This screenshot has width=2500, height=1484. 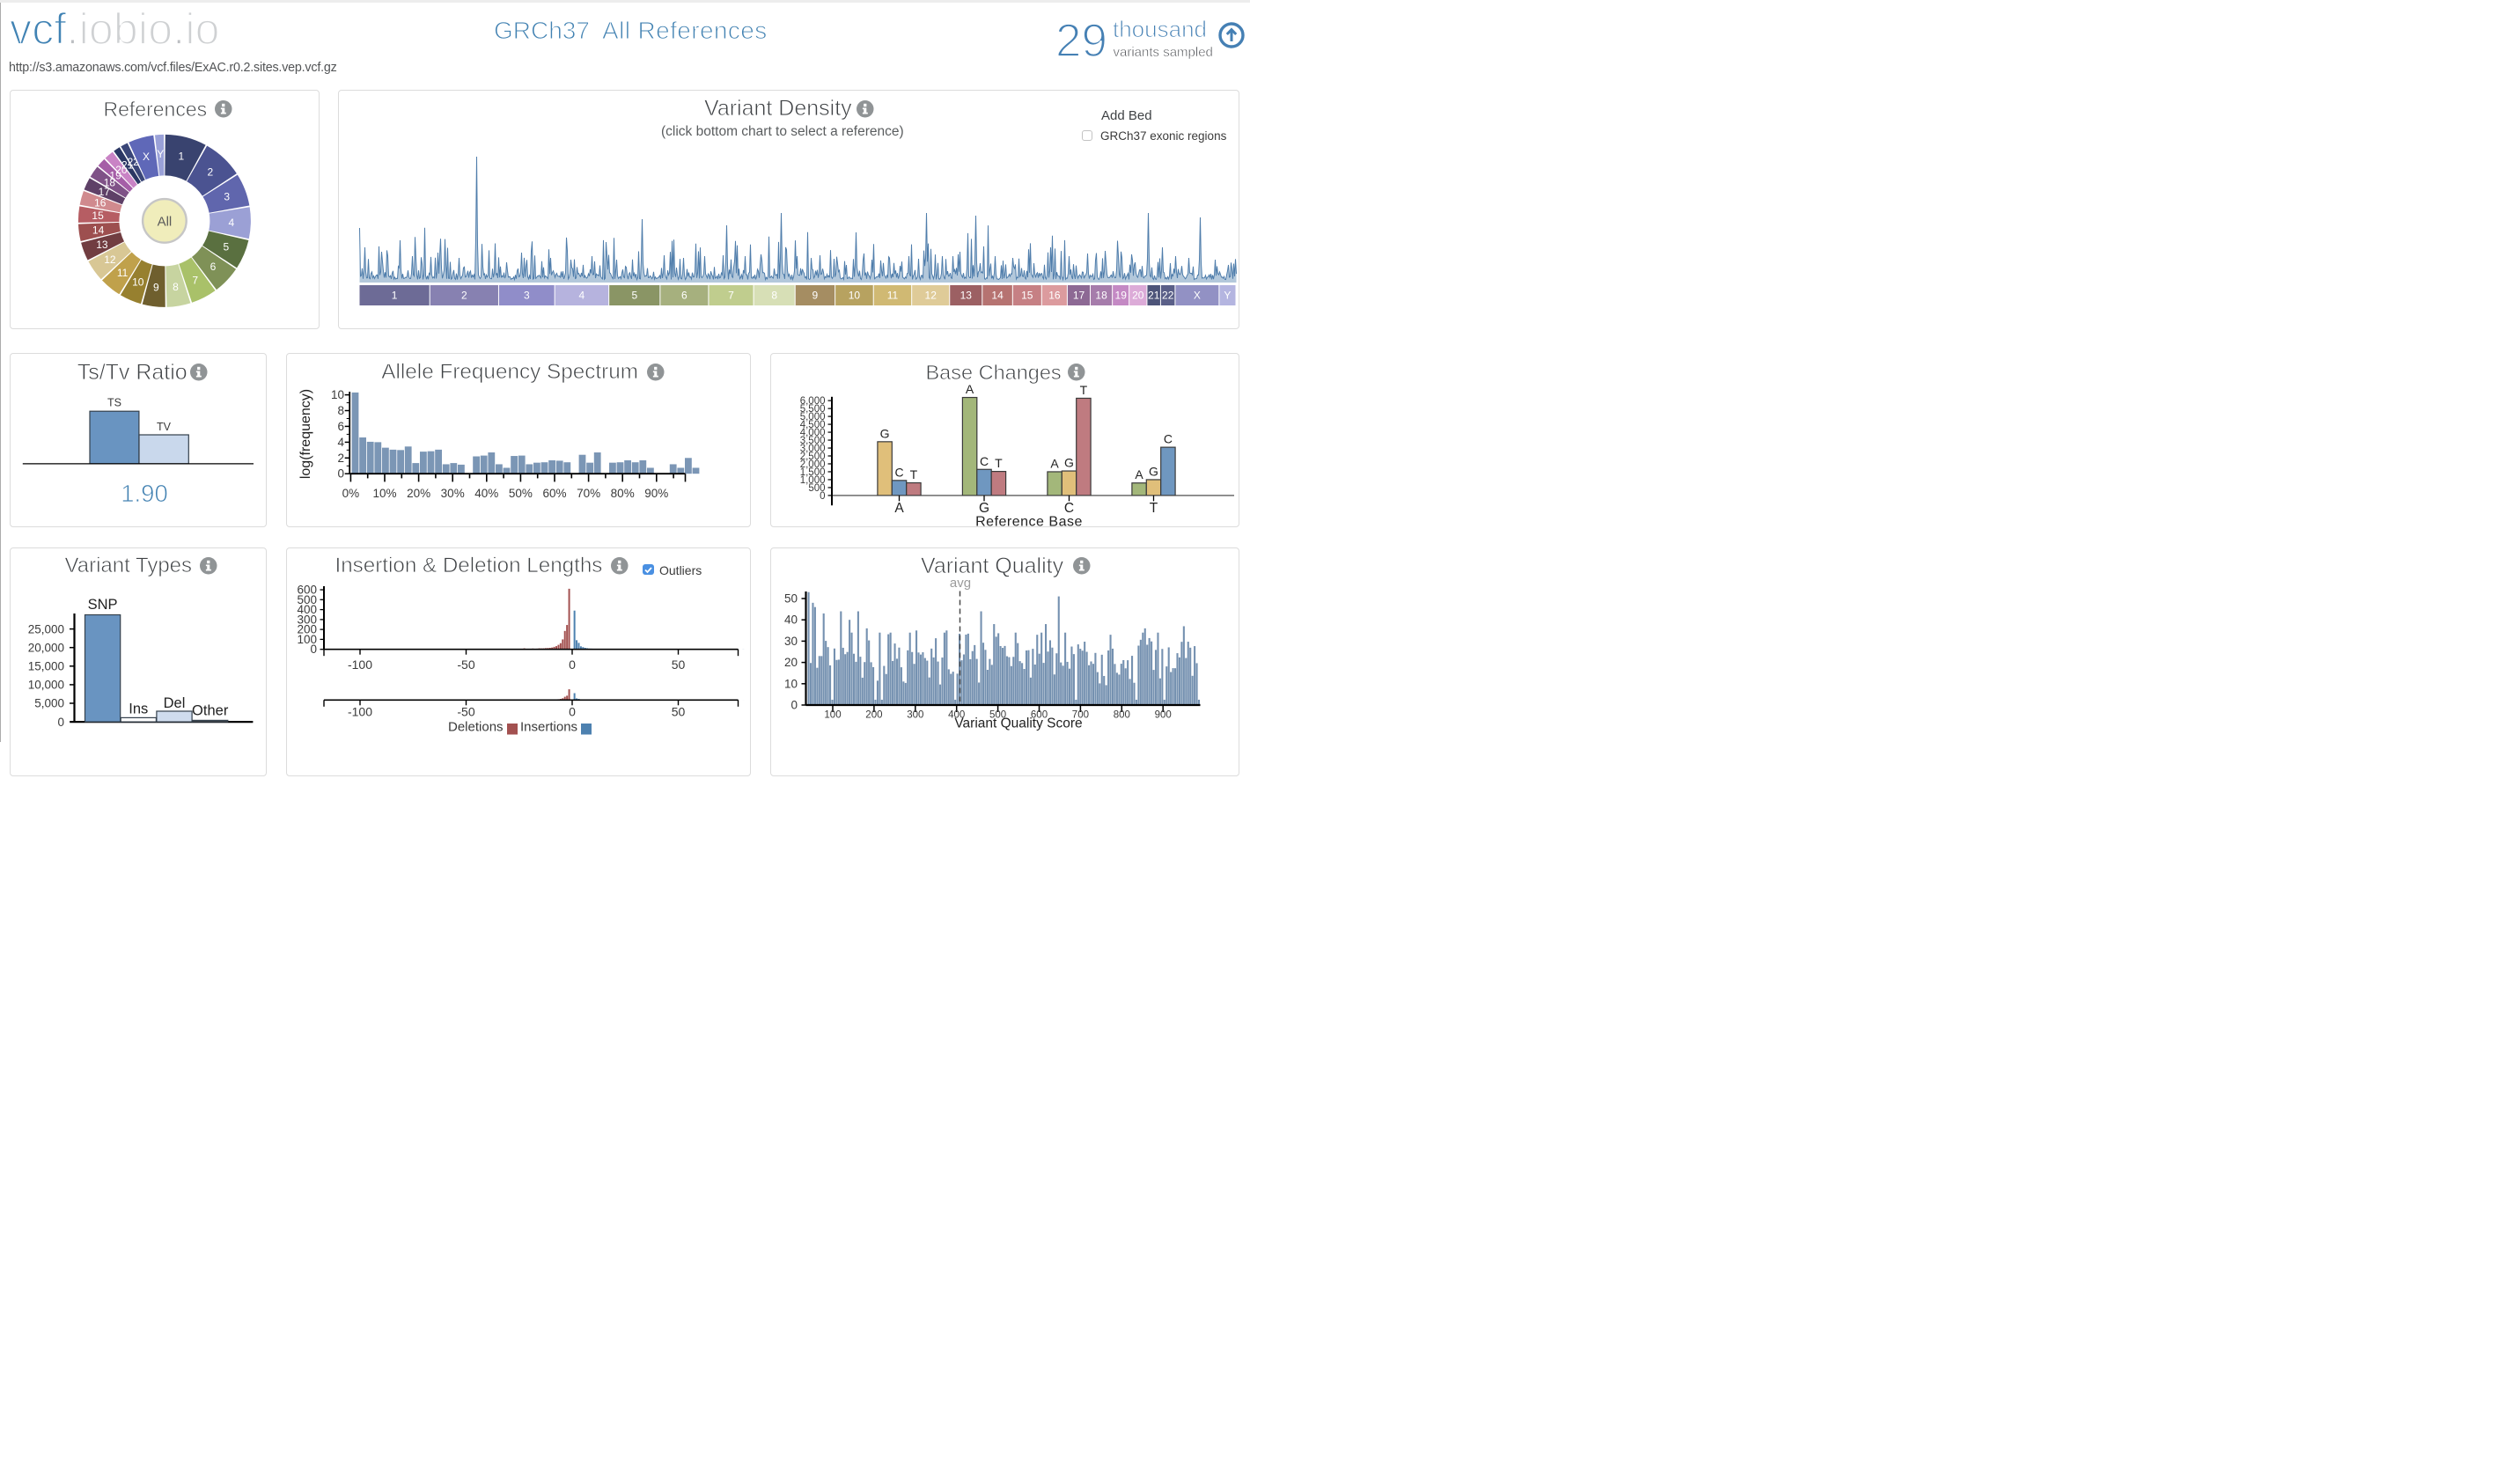 What do you see at coordinates (115, 175) in the screenshot?
I see `svg-text: 19` at bounding box center [115, 175].